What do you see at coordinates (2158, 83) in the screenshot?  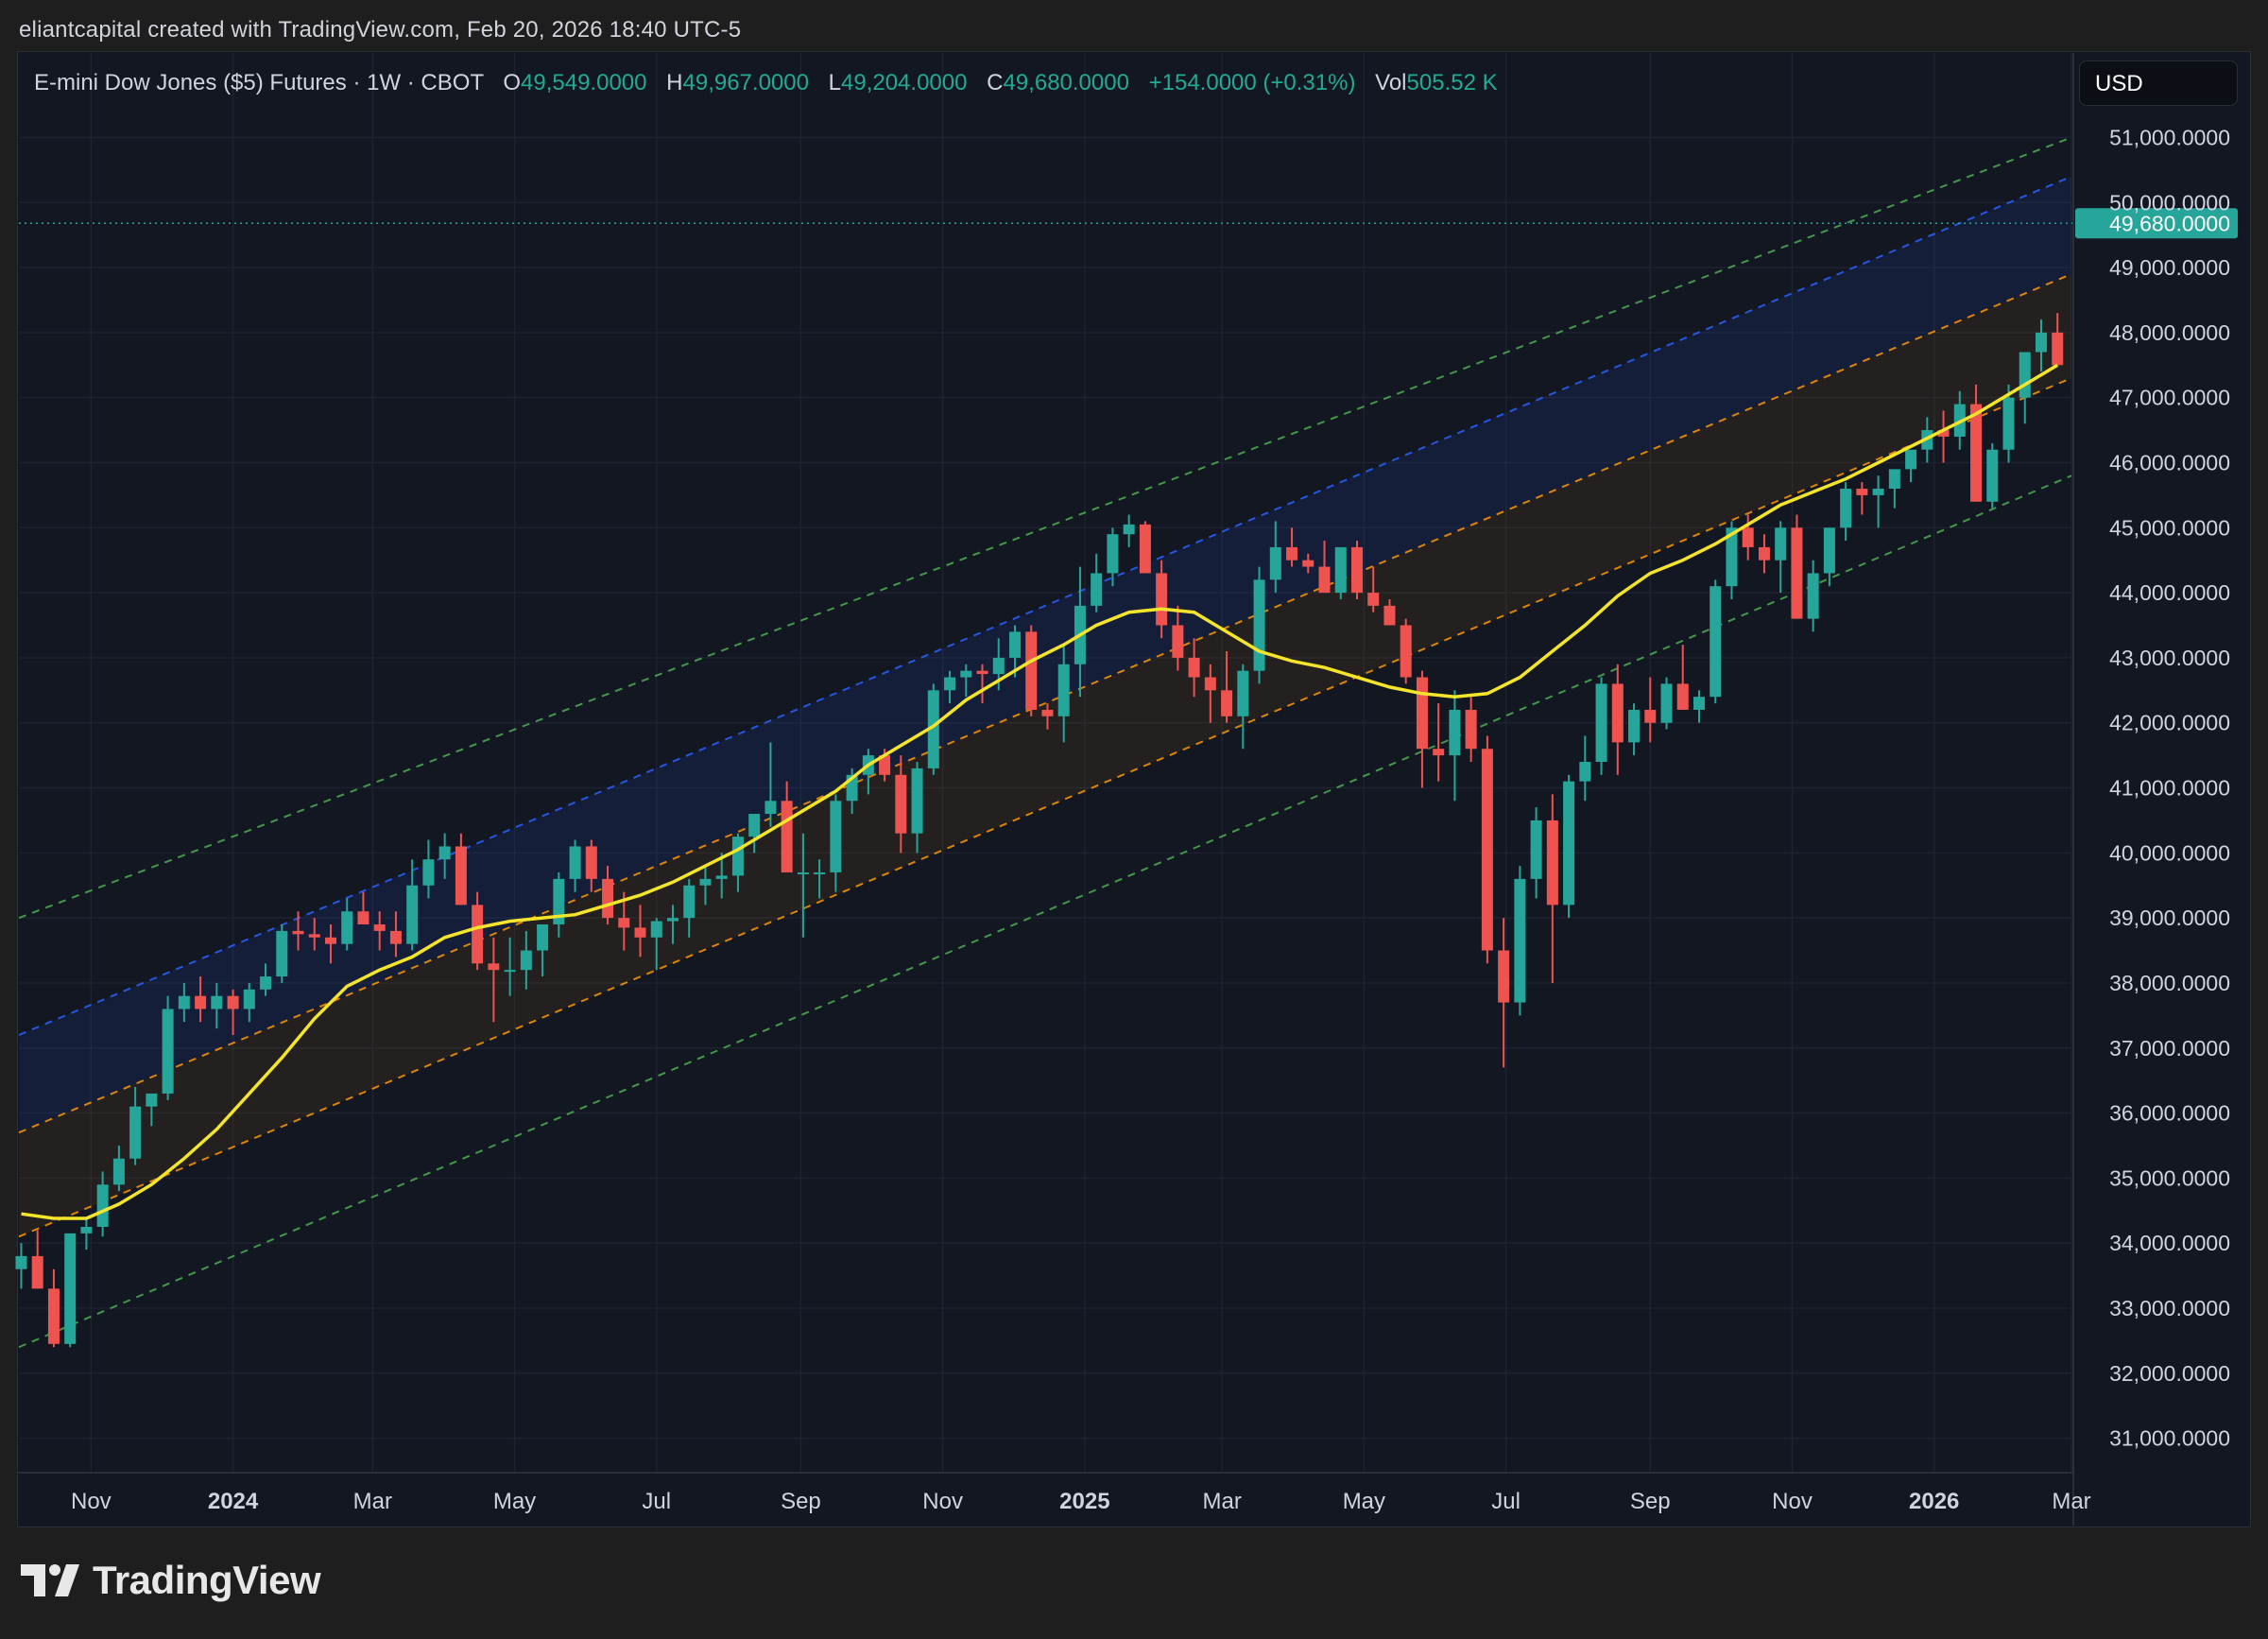 I see `currency-button: USD` at bounding box center [2158, 83].